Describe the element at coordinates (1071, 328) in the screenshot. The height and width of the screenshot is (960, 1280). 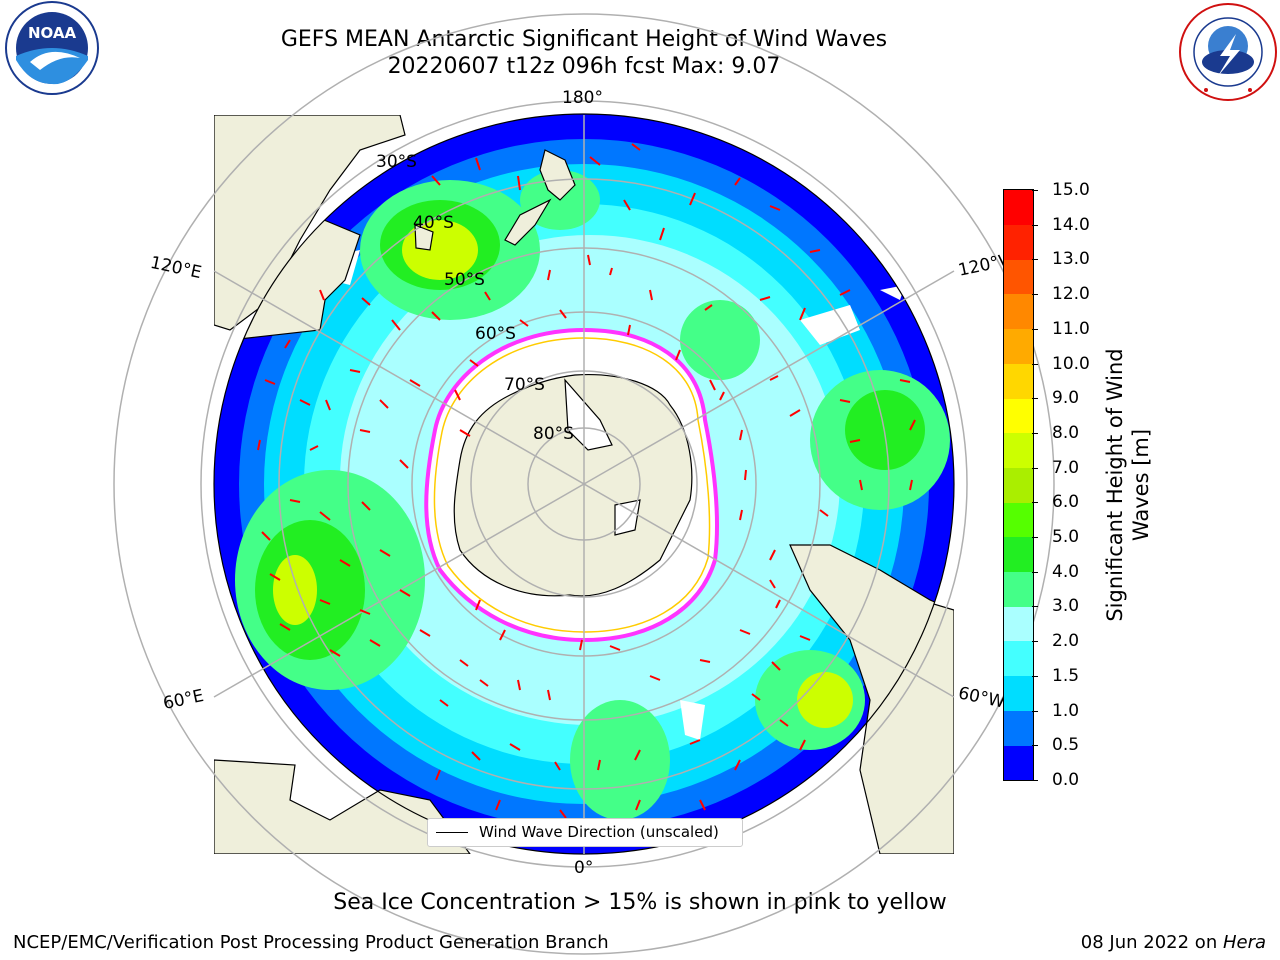
I see `colorbar-tick-label: 11.0` at that location.